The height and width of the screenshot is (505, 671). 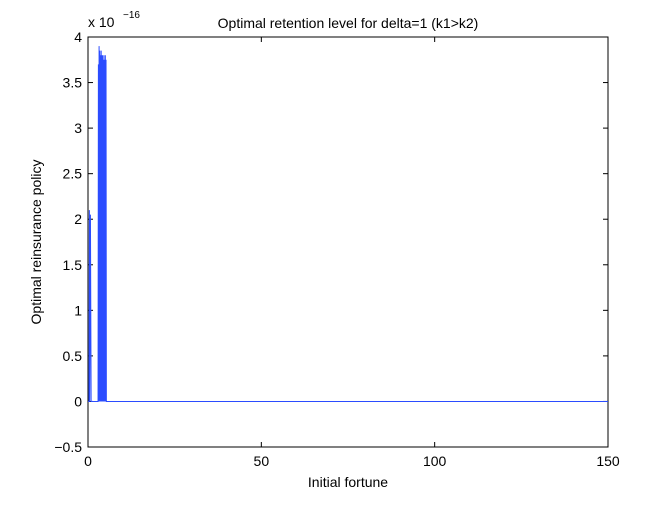 What do you see at coordinates (78, 310) in the screenshot?
I see `y-tick-label: 1` at bounding box center [78, 310].